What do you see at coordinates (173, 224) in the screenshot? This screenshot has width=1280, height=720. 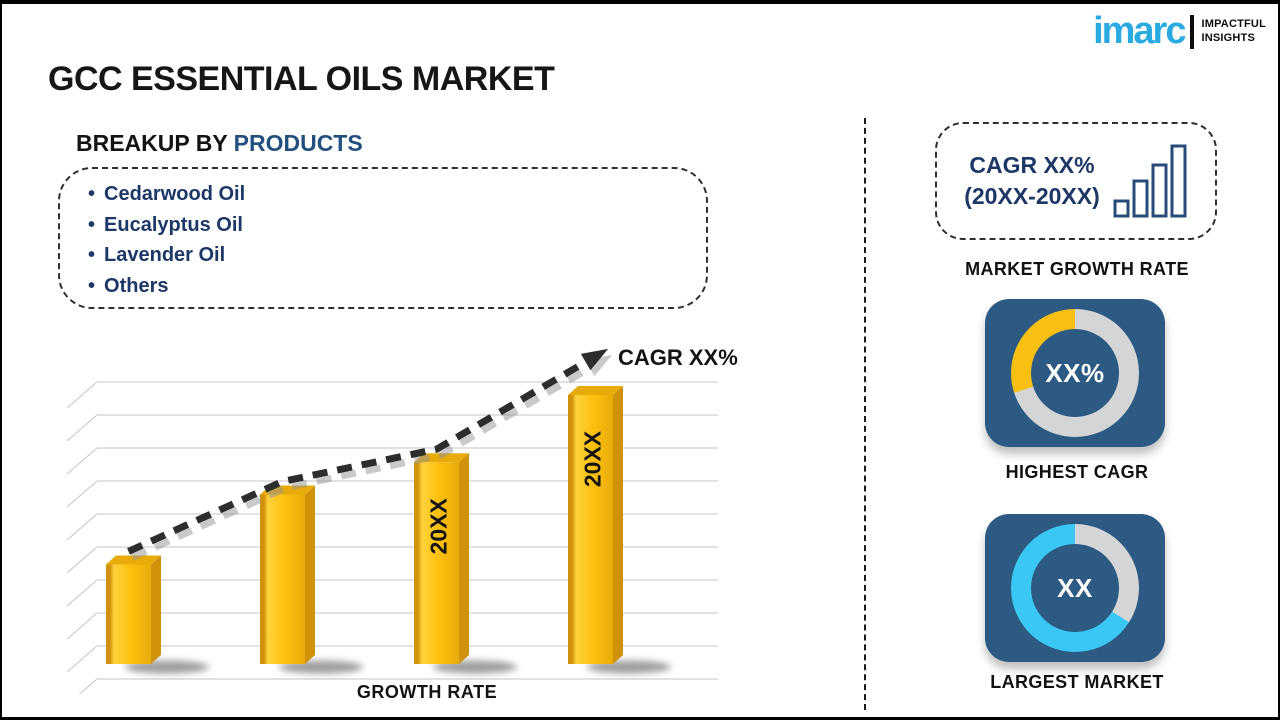 I see `product-item-label: Eucalyptus Oil` at bounding box center [173, 224].